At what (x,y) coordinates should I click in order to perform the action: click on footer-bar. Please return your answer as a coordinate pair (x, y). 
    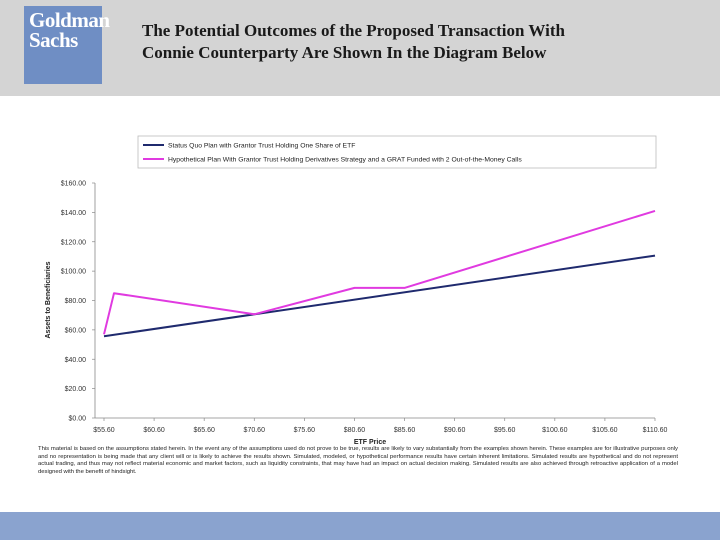
    Looking at the image, I should click on (360, 526).